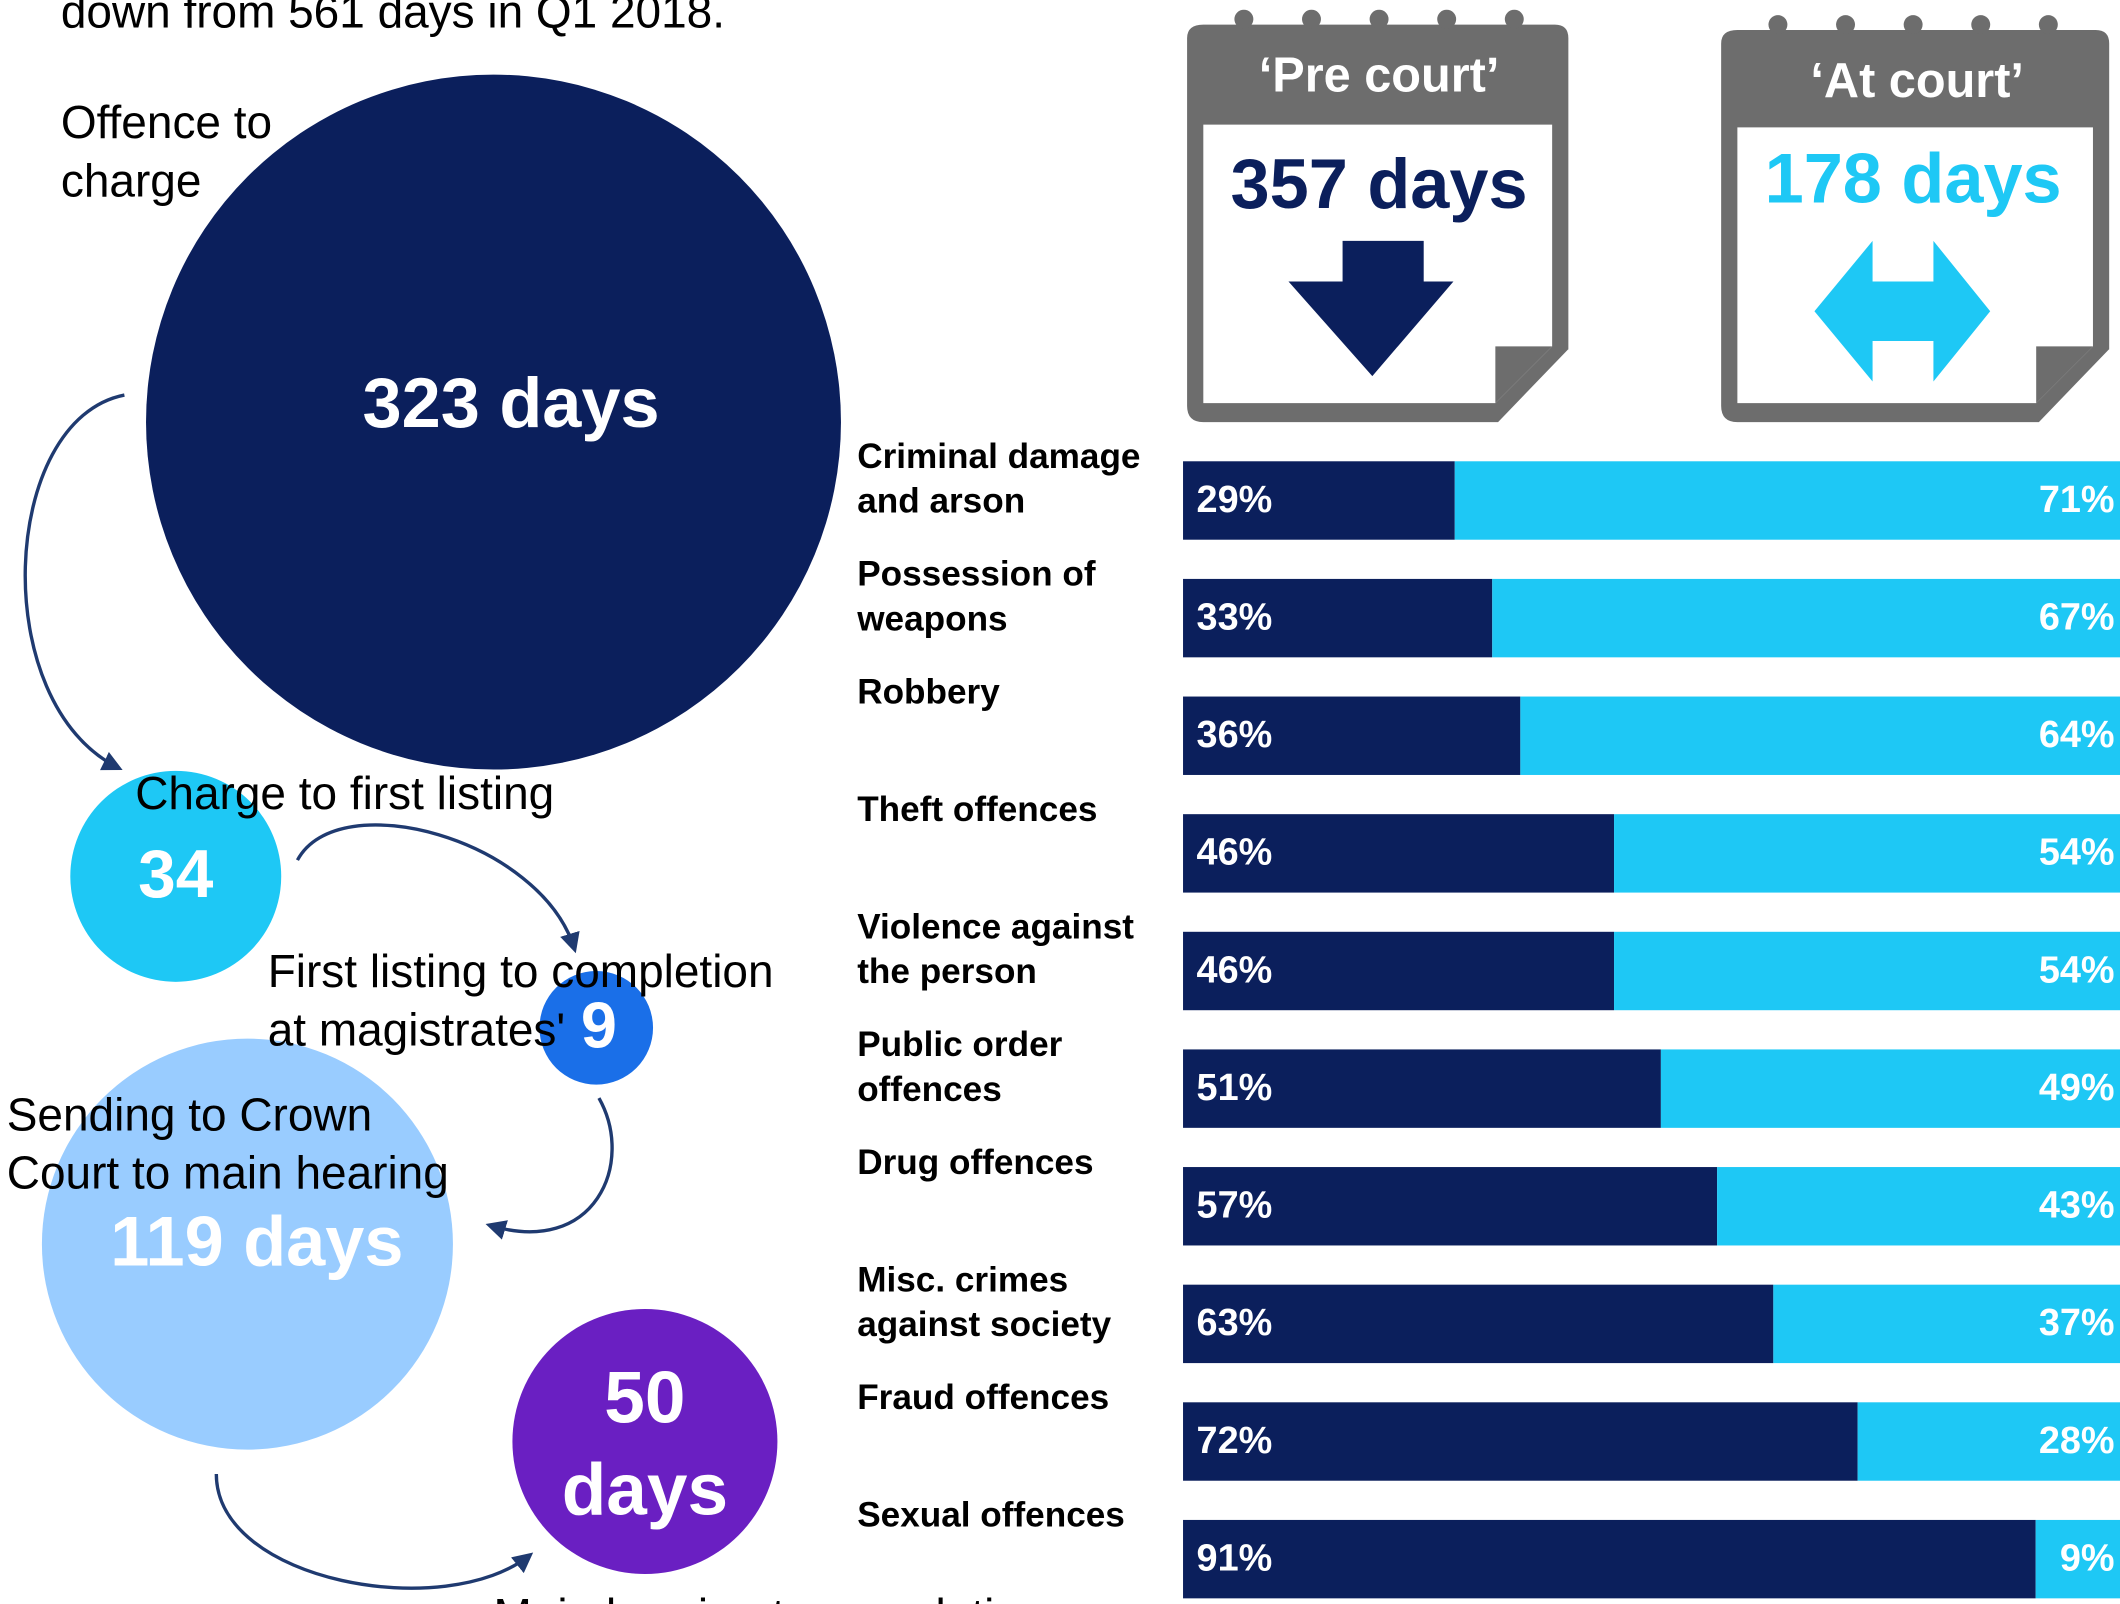 This screenshot has height=1604, width=2120. Describe the element at coordinates (2077, 1206) in the screenshot. I see `value-label: 43%` at that location.